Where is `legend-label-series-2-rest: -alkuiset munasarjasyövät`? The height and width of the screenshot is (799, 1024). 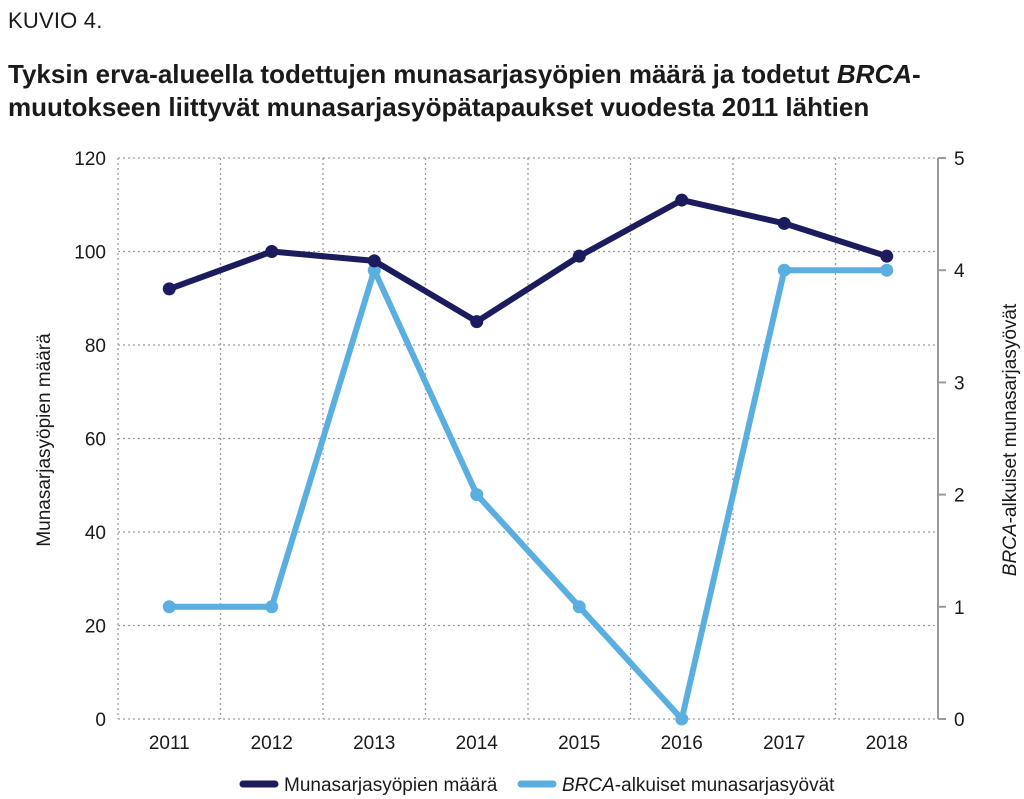
legend-label-series-2-rest: -alkuiset munasarjasyövät is located at coordinates (725, 785).